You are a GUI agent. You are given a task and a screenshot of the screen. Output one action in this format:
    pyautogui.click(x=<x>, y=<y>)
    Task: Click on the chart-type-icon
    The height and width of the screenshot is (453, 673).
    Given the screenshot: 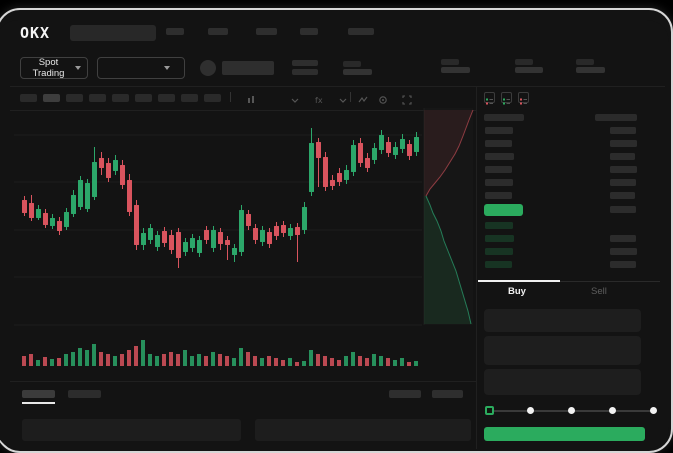 What is the action you would take?
    pyautogui.click(x=251, y=97)
    